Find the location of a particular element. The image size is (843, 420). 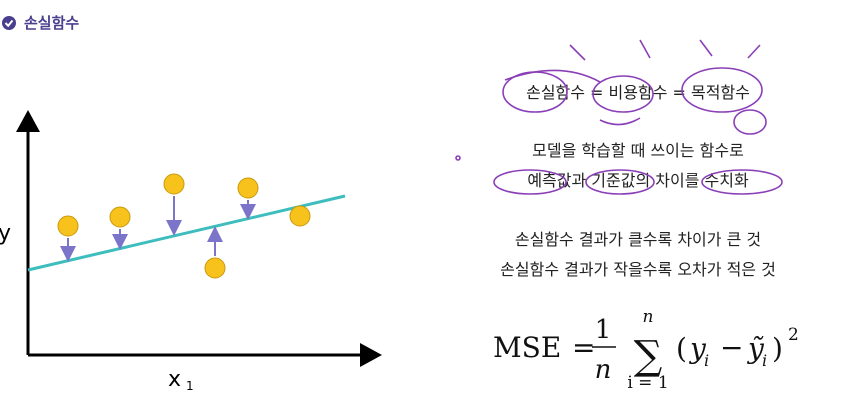

result-line: 손실함수 결과가 작을수록 오차가 적은 것 is located at coordinates (638, 269).